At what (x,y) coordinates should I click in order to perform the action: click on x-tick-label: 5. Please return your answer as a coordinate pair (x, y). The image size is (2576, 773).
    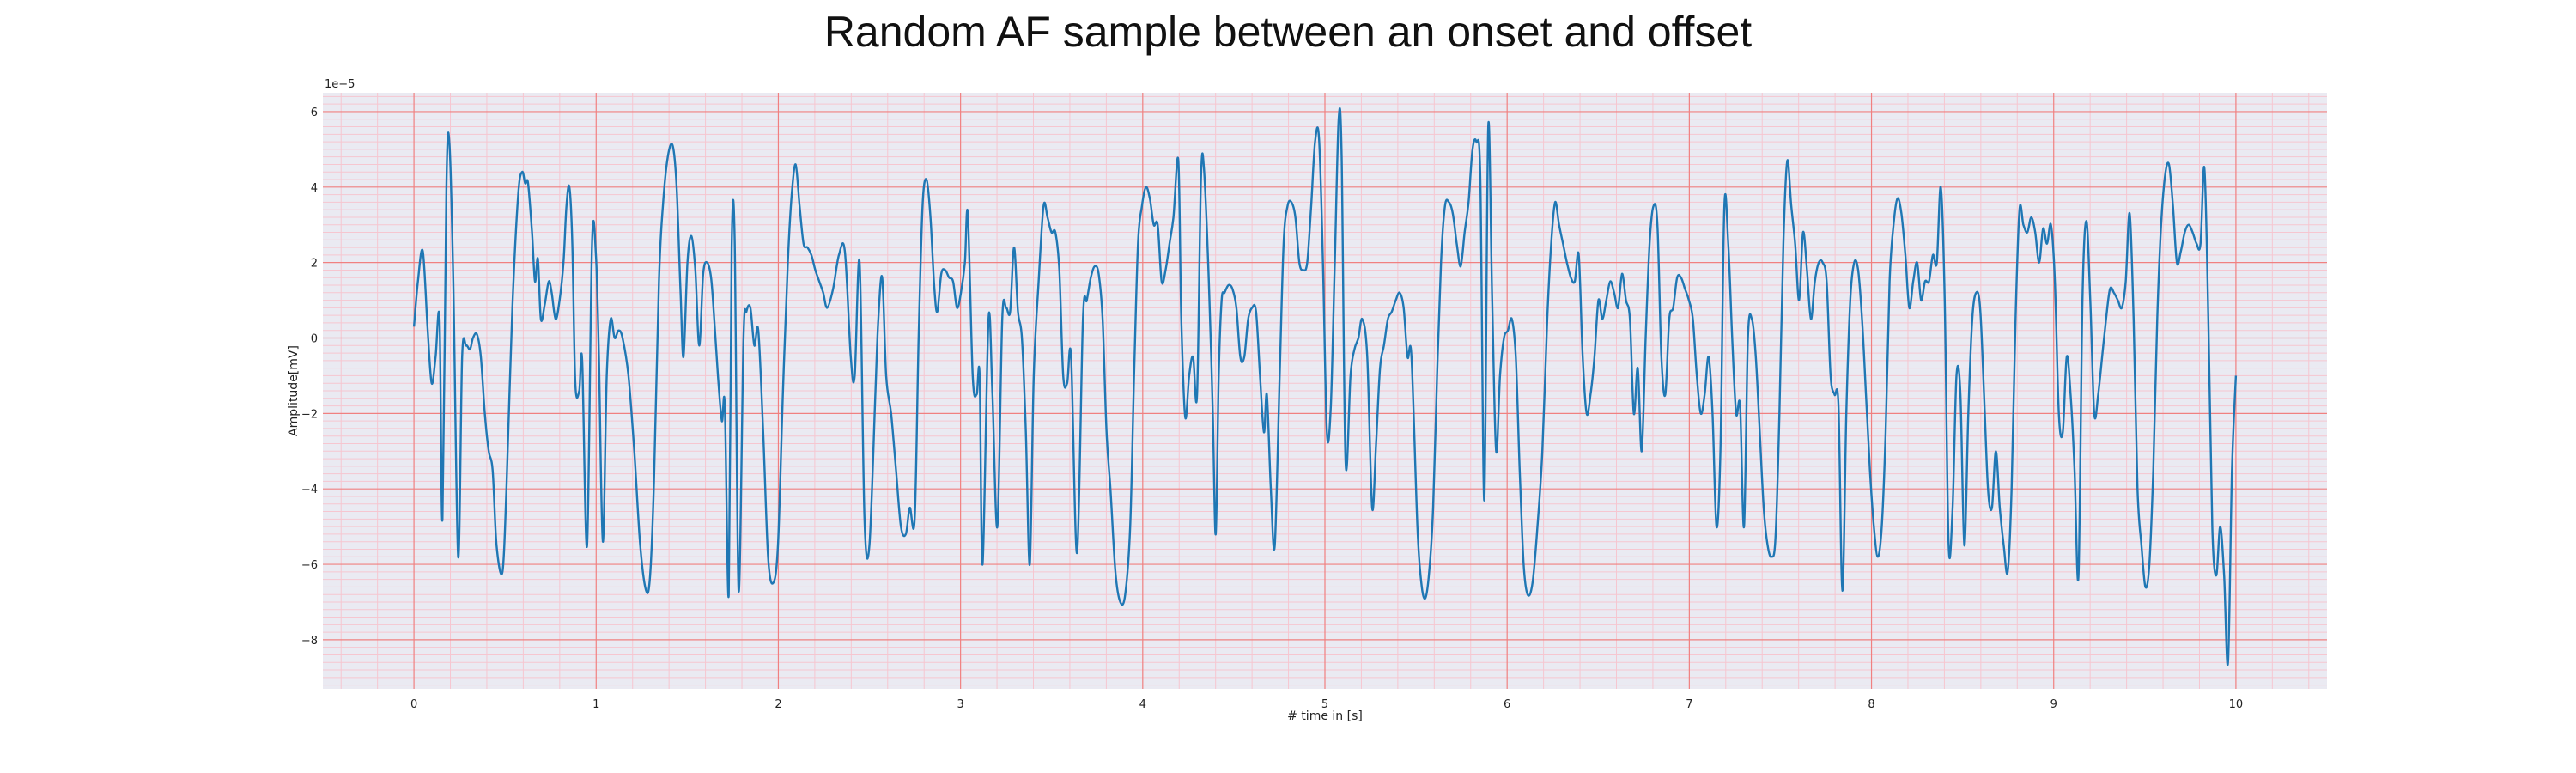
    Looking at the image, I should click on (1324, 704).